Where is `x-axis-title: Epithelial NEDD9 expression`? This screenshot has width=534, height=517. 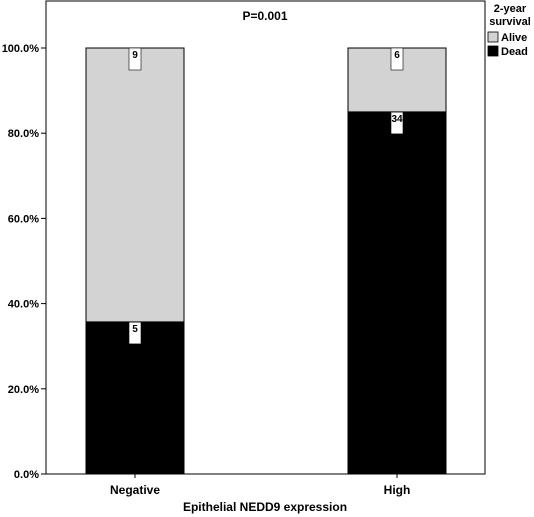 x-axis-title: Epithelial NEDD9 expression is located at coordinates (265, 507).